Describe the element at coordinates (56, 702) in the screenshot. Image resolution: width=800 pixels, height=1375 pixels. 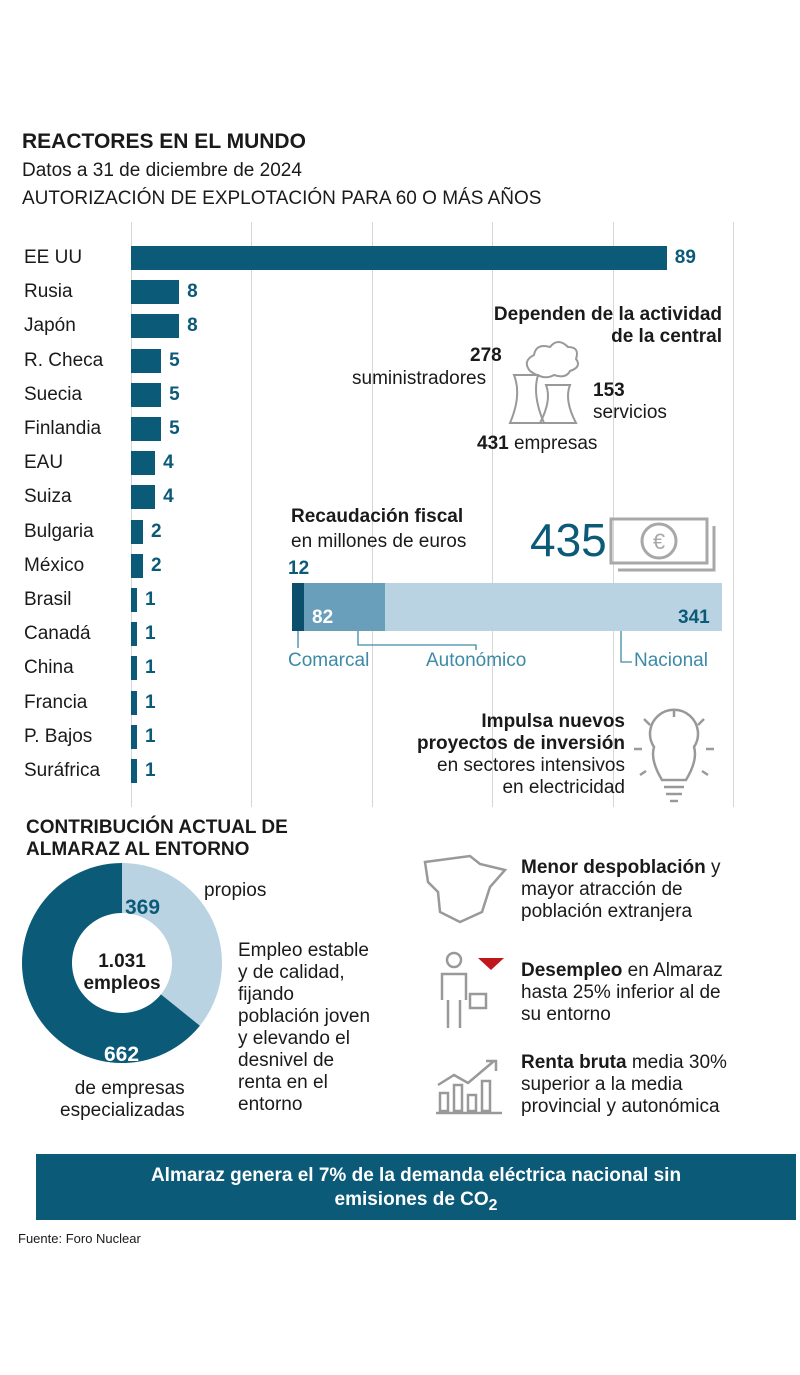
I see `category-label: Francia` at that location.